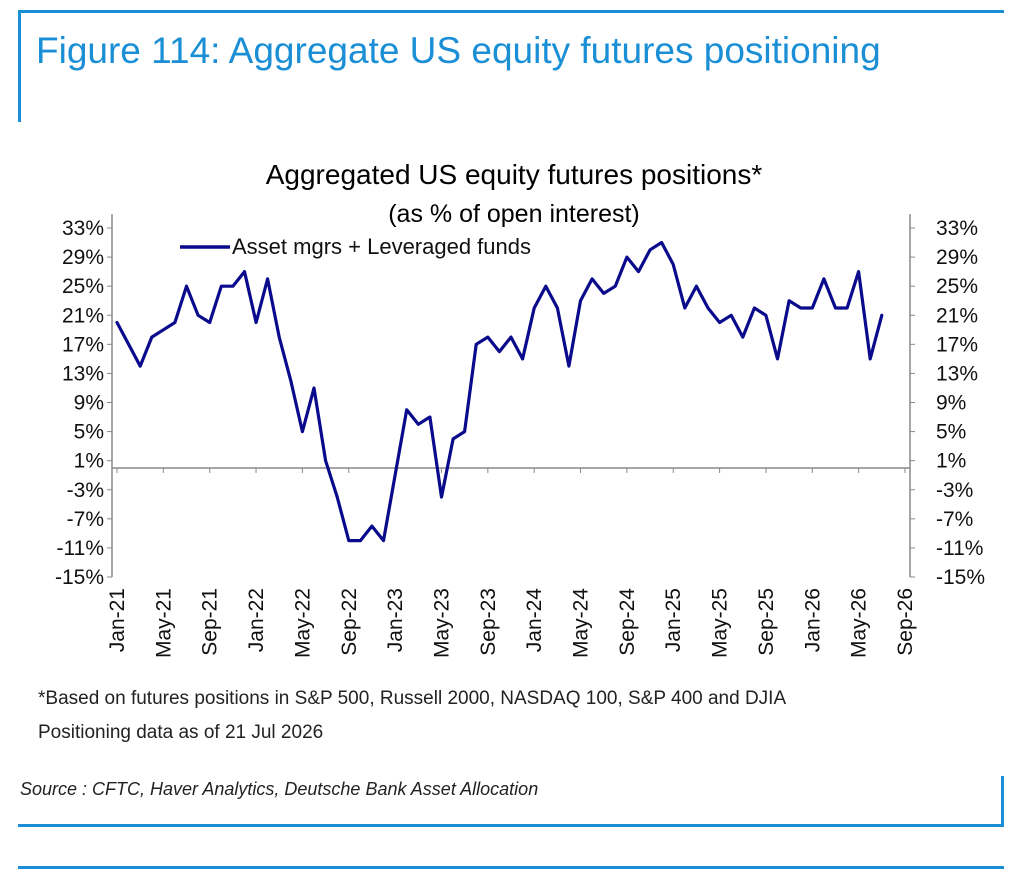 The image size is (1024, 872). I want to click on y-tick-label-left: 9%, so click(89, 403).